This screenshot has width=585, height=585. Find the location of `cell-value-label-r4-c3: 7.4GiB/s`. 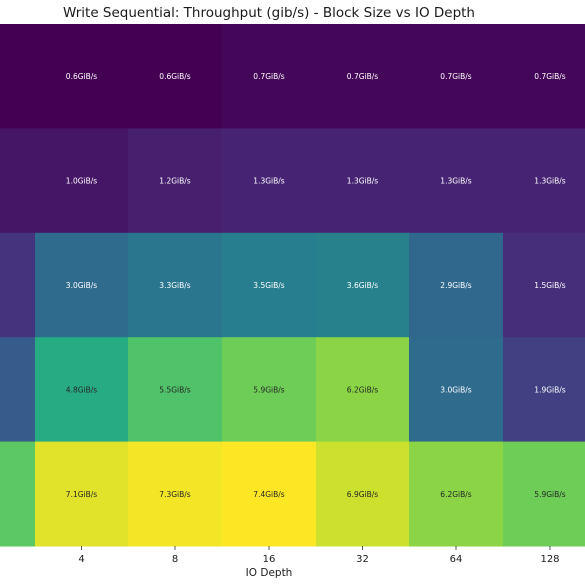

cell-value-label-r4-c3: 7.4GiB/s is located at coordinates (268, 494).